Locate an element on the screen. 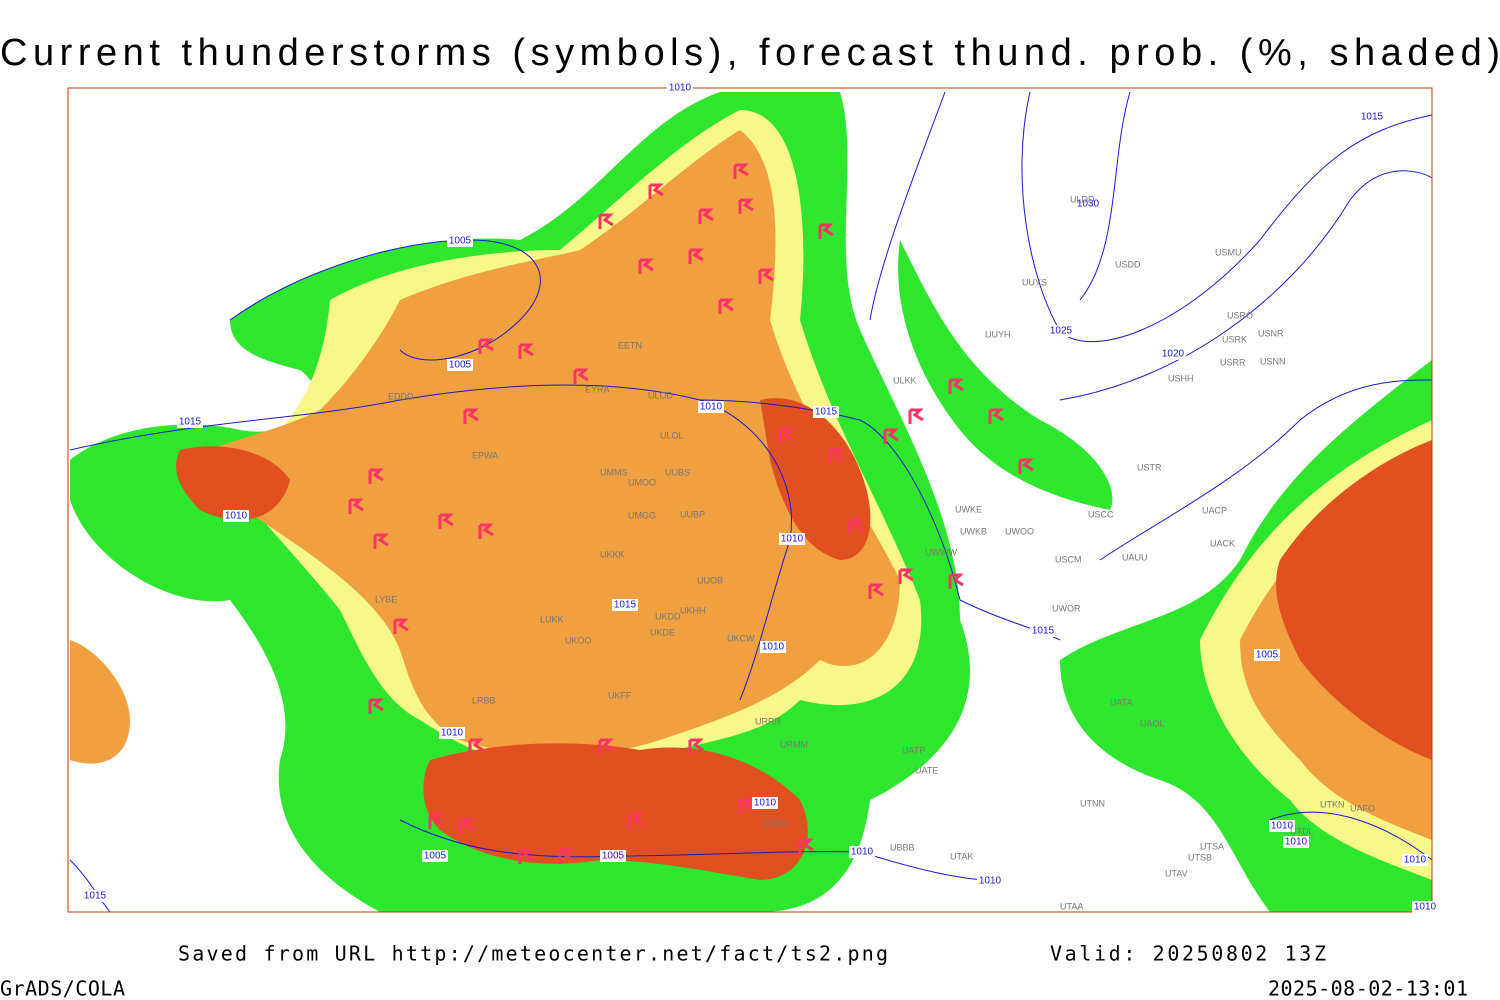 The width and height of the screenshot is (1500, 1000). isobar-label: 1020 is located at coordinates (1173, 354).